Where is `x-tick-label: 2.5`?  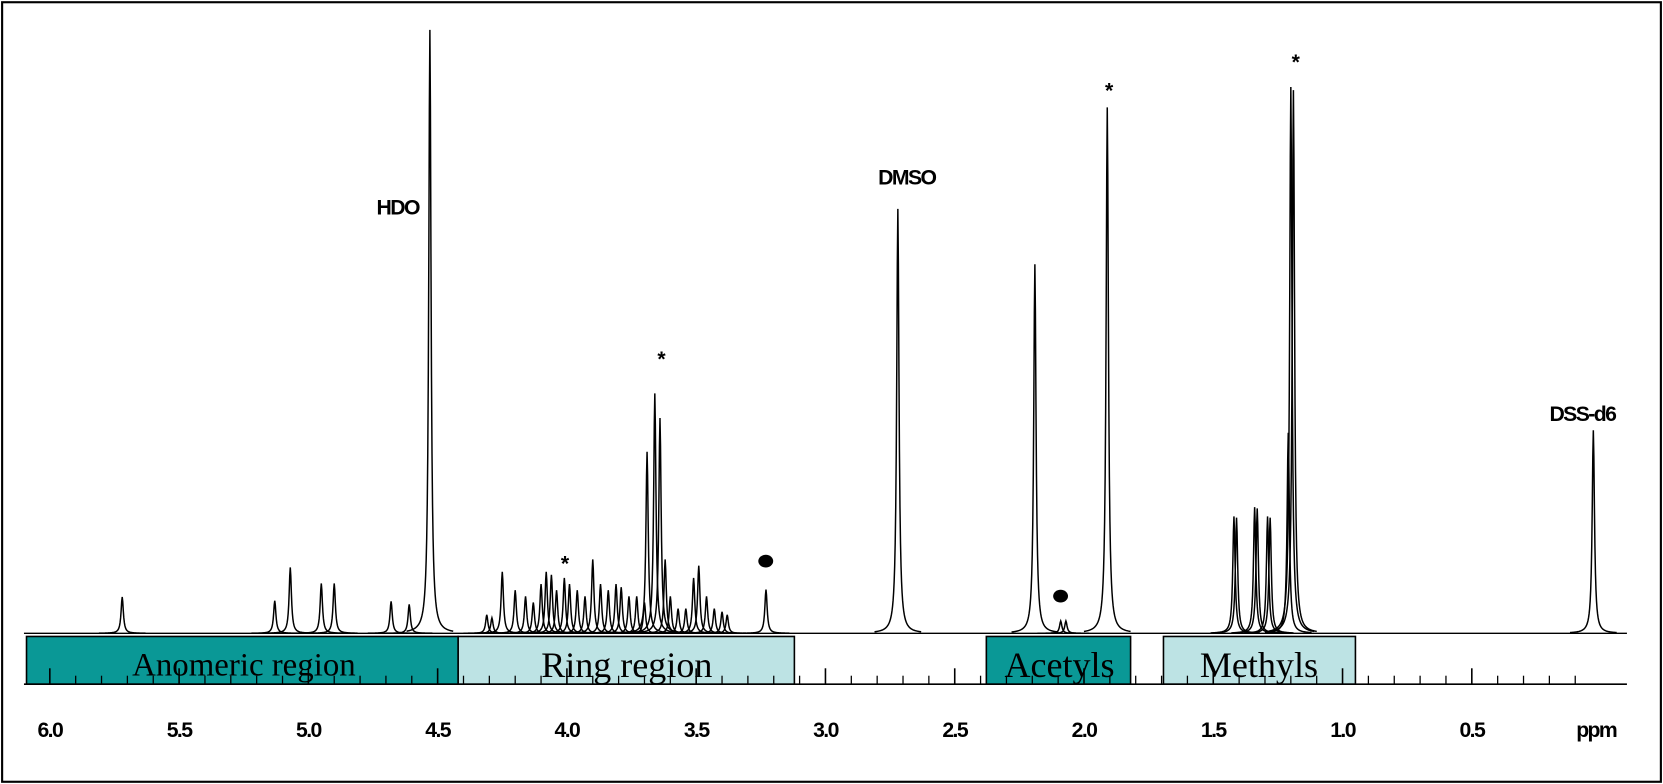 x-tick-label: 2.5 is located at coordinates (955, 730).